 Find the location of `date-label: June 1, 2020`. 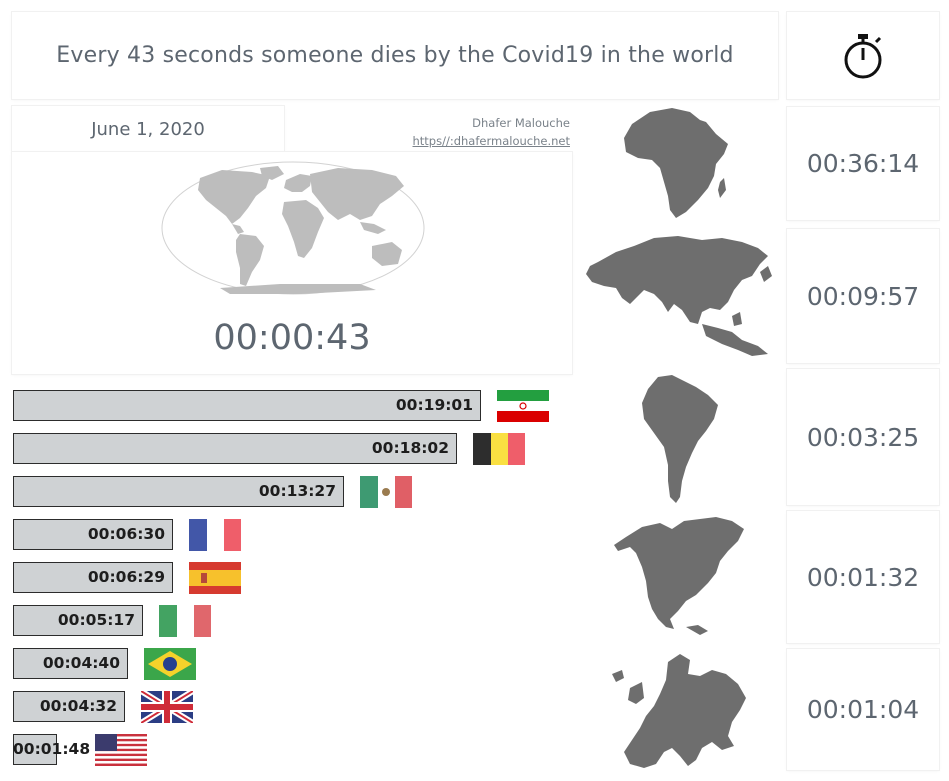

date-label: June 1, 2020 is located at coordinates (148, 129).